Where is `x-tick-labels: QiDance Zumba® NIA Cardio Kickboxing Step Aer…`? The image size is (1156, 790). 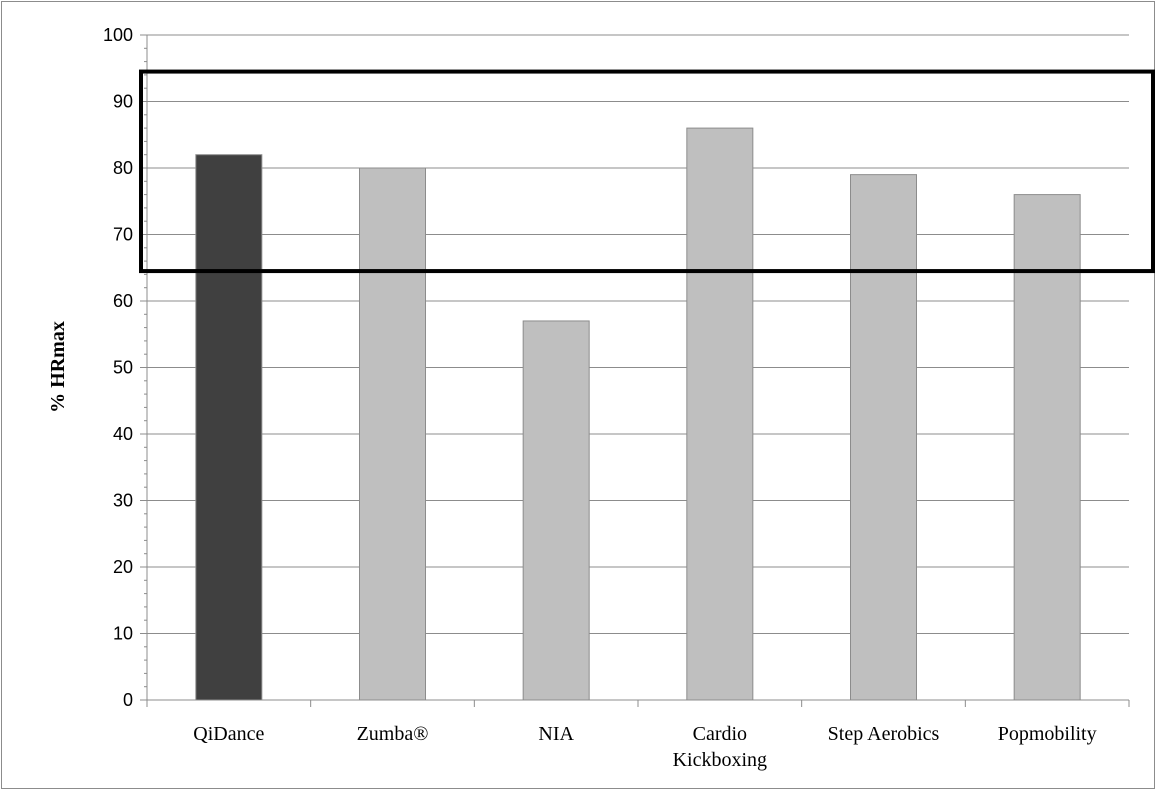
x-tick-labels: QiDance Zumba® NIA Cardio Kickboxing Step Aer… is located at coordinates (644, 747).